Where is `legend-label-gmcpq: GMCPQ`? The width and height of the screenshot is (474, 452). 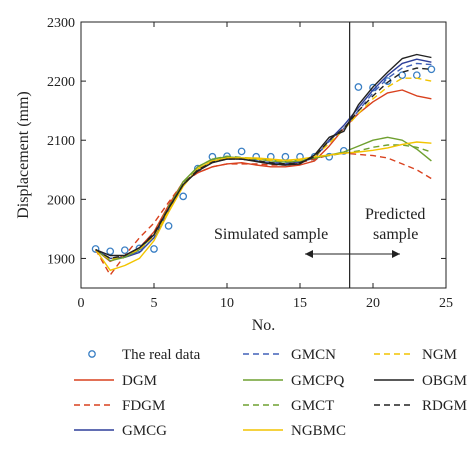 legend-label-gmcpq: GMCPQ is located at coordinates (318, 381).